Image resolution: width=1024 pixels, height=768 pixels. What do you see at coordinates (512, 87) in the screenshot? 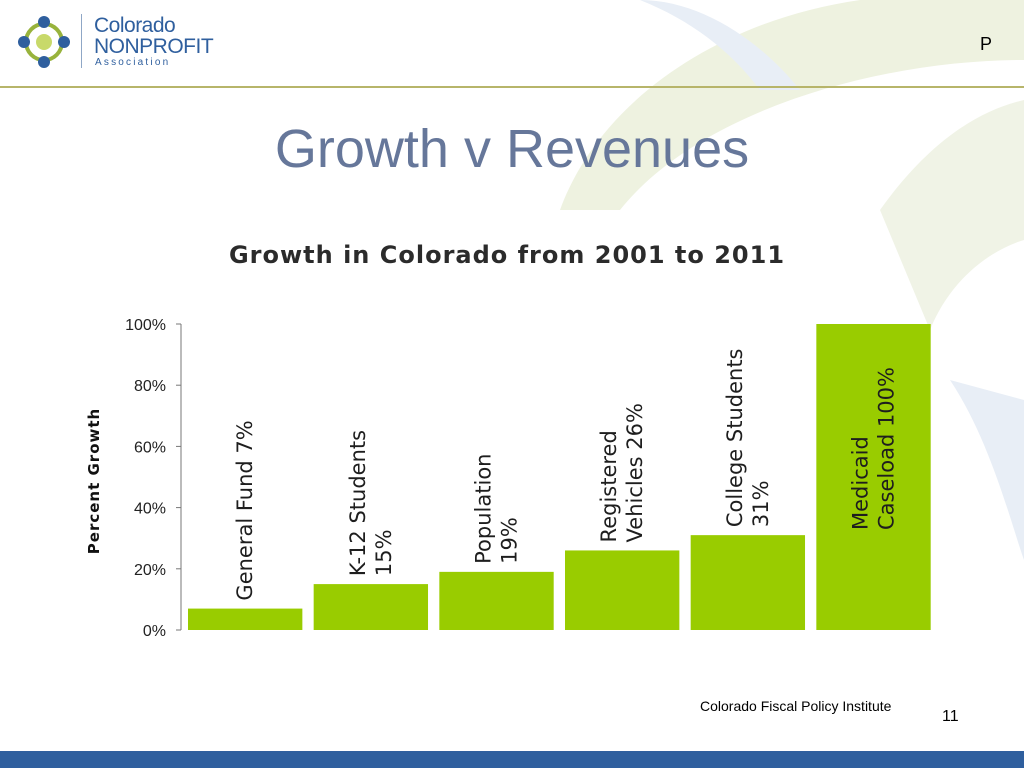
I see `header-rule` at bounding box center [512, 87].